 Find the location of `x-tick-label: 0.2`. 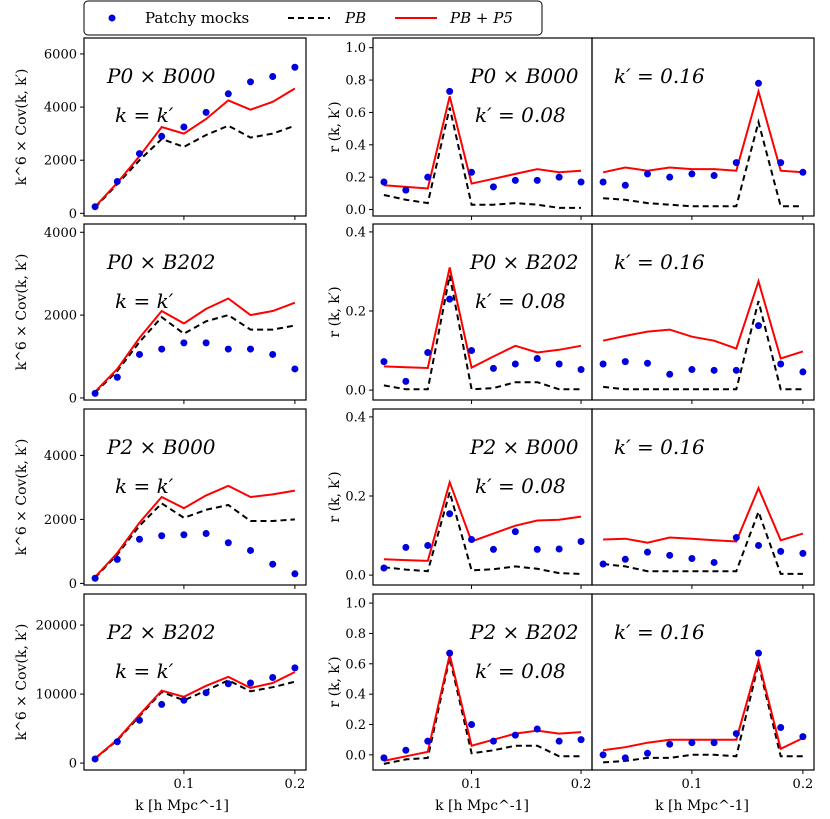

x-tick-label: 0.2 is located at coordinates (581, 784).